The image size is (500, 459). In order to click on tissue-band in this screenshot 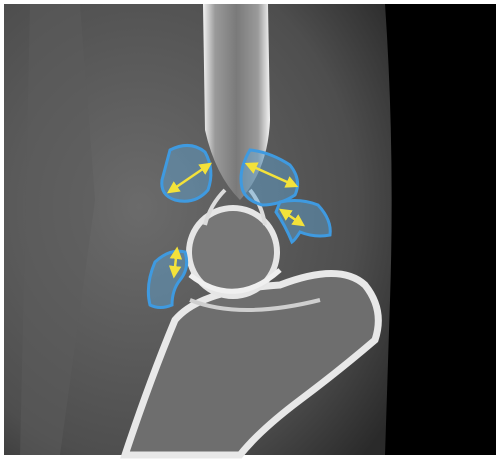, I will do `click(57, 229)`.